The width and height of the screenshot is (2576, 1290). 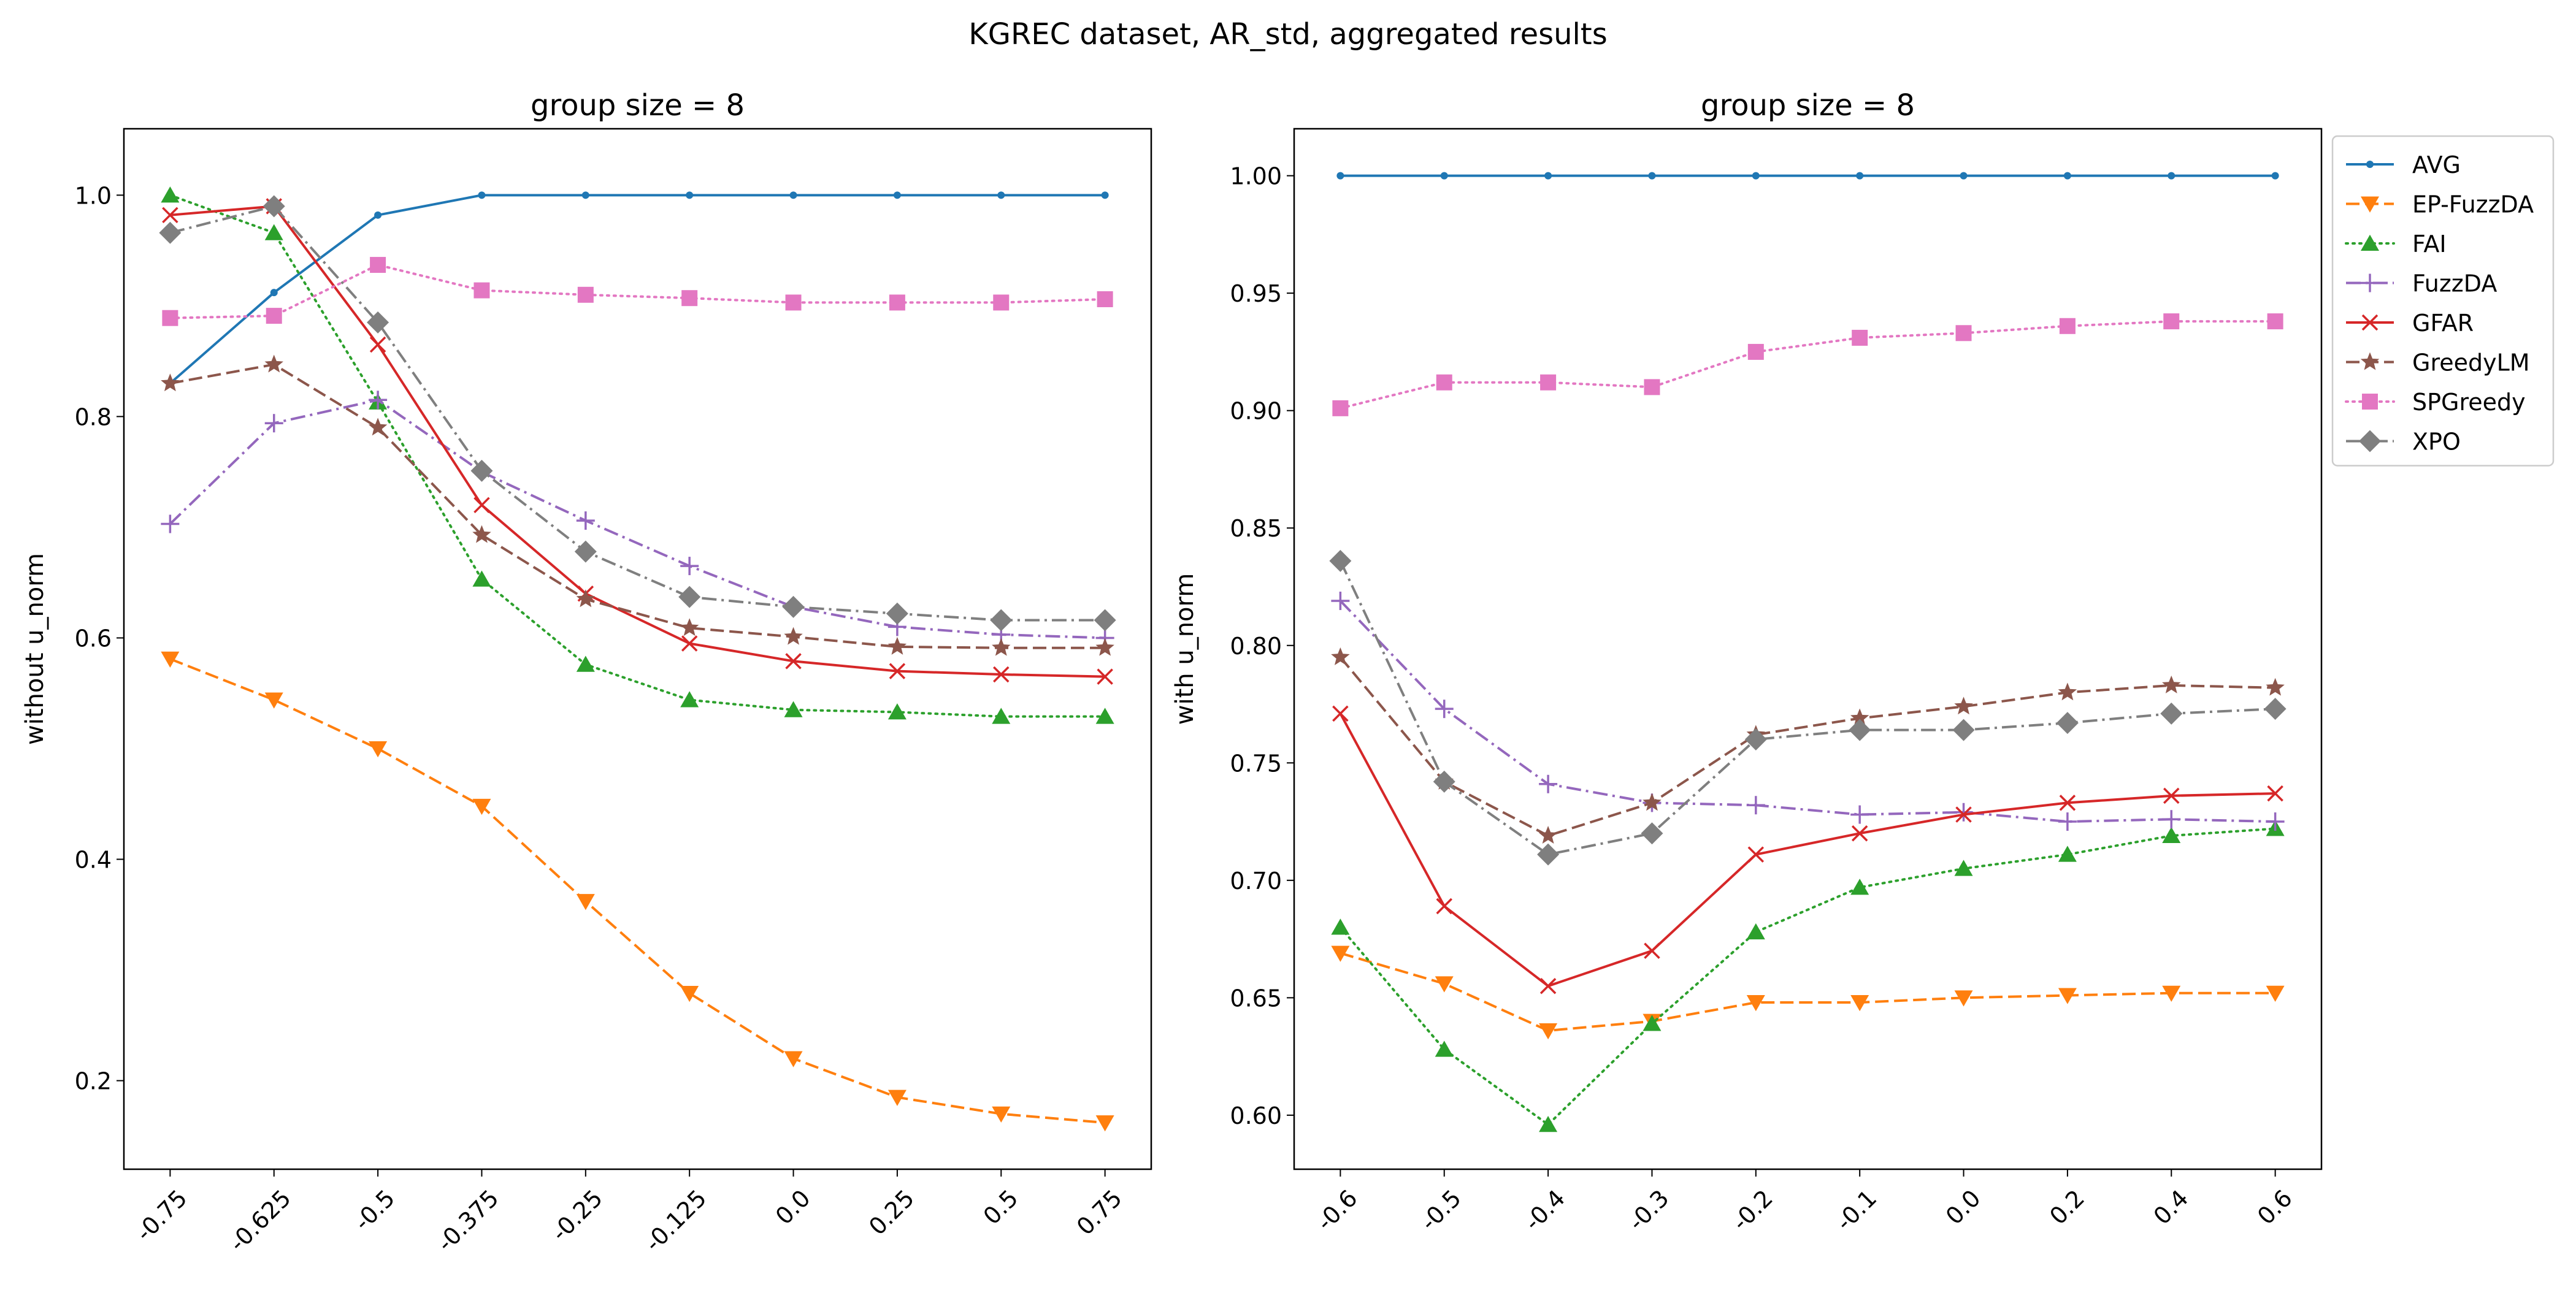 What do you see at coordinates (2421, 283) in the screenshot?
I see `legend-item: FuzzDA` at bounding box center [2421, 283].